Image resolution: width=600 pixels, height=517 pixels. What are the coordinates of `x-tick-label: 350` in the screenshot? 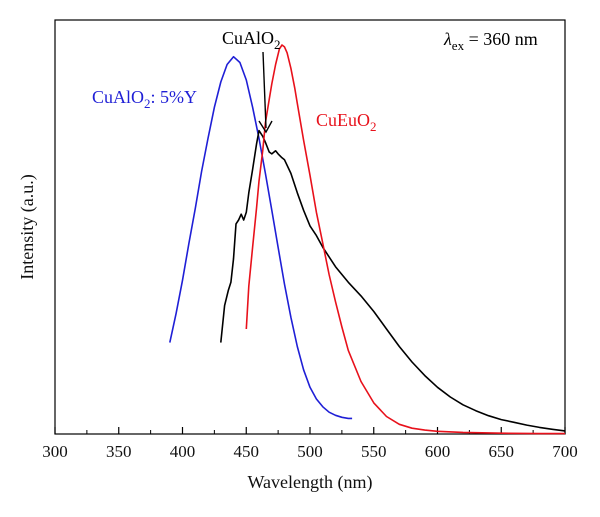 It's located at (119, 451).